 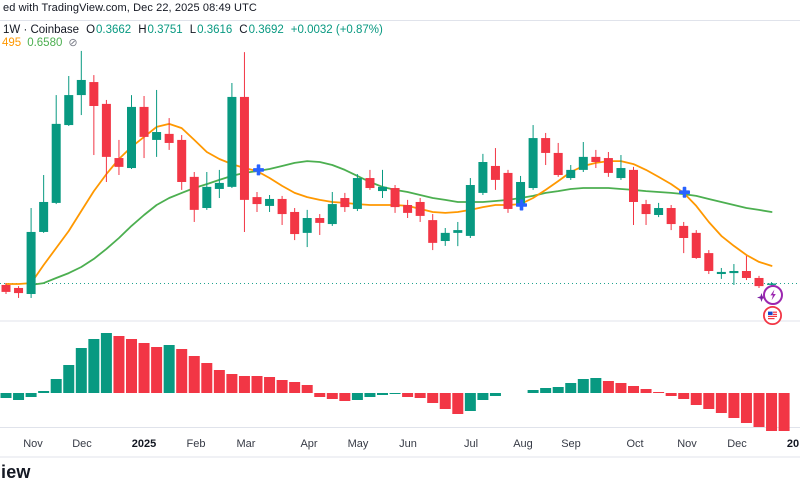 I want to click on high-value: H 0.3751, so click(x=160, y=30).